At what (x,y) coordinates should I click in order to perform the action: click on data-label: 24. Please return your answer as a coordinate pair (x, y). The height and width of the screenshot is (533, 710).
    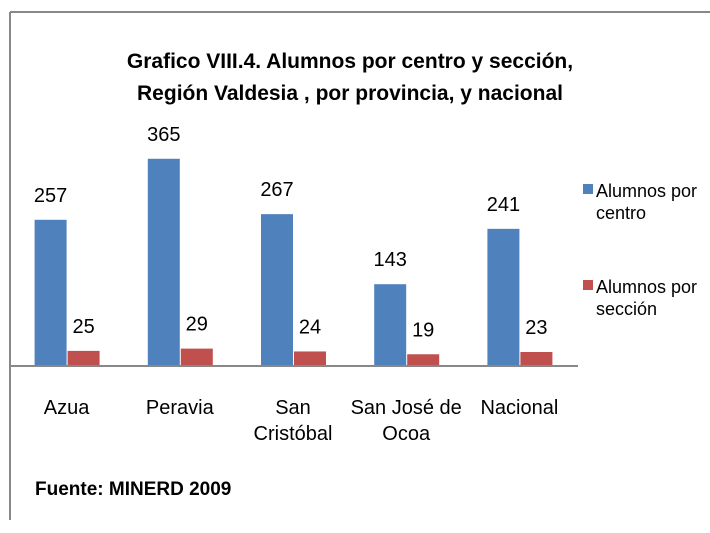
    Looking at the image, I should click on (310, 327).